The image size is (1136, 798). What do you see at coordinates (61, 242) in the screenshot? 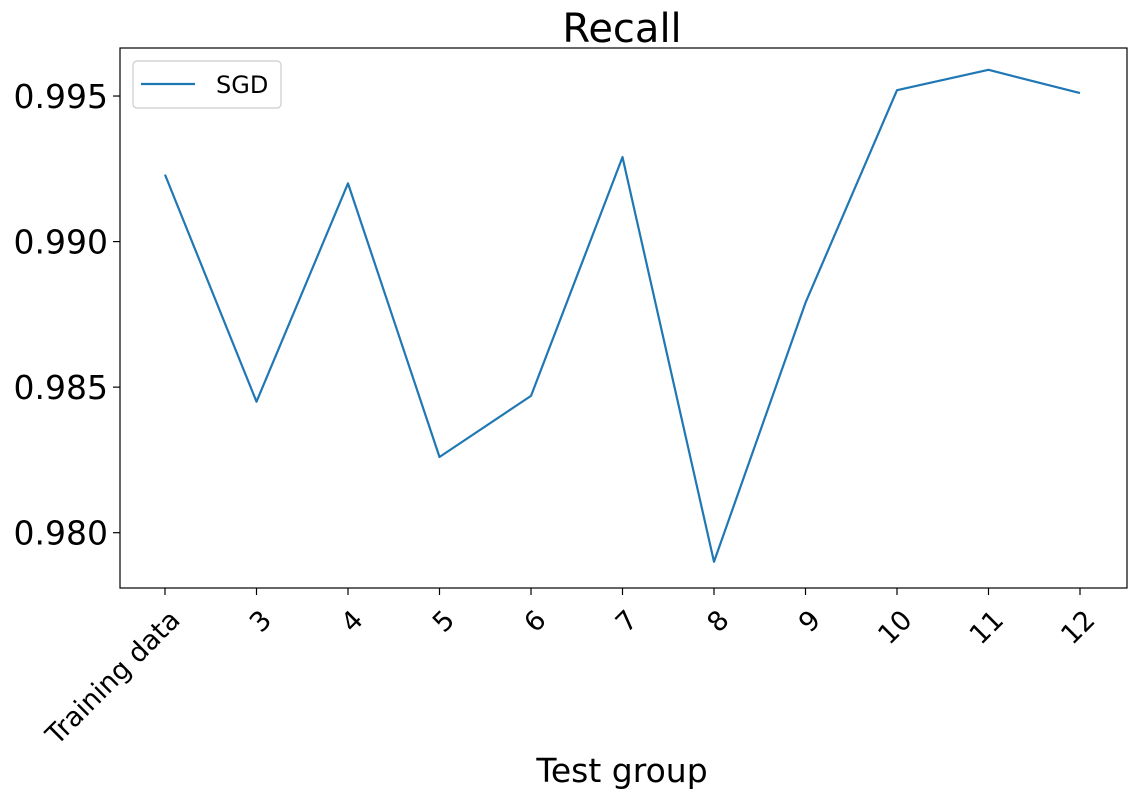
I see `y-tick-label: 0.990` at bounding box center [61, 242].